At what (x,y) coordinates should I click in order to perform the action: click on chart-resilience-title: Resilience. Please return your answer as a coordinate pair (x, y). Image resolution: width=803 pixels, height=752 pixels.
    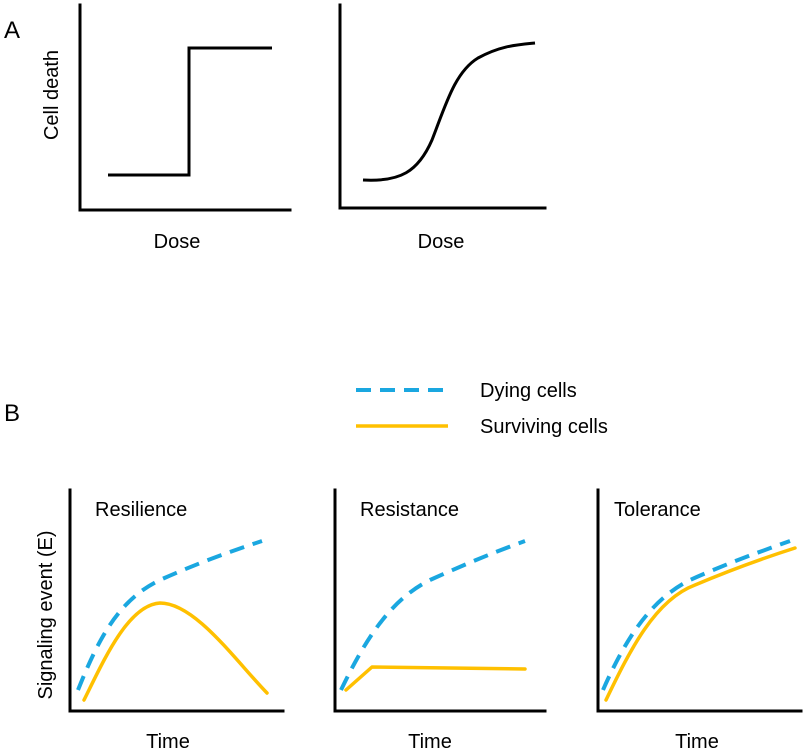
    Looking at the image, I should click on (141, 510).